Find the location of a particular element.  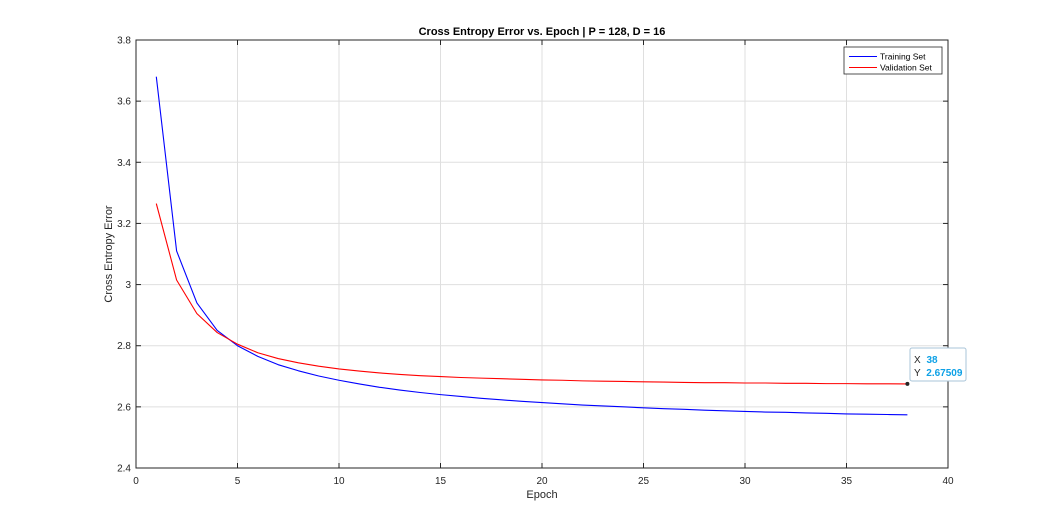

x-tick-label: 15 is located at coordinates (441, 481).